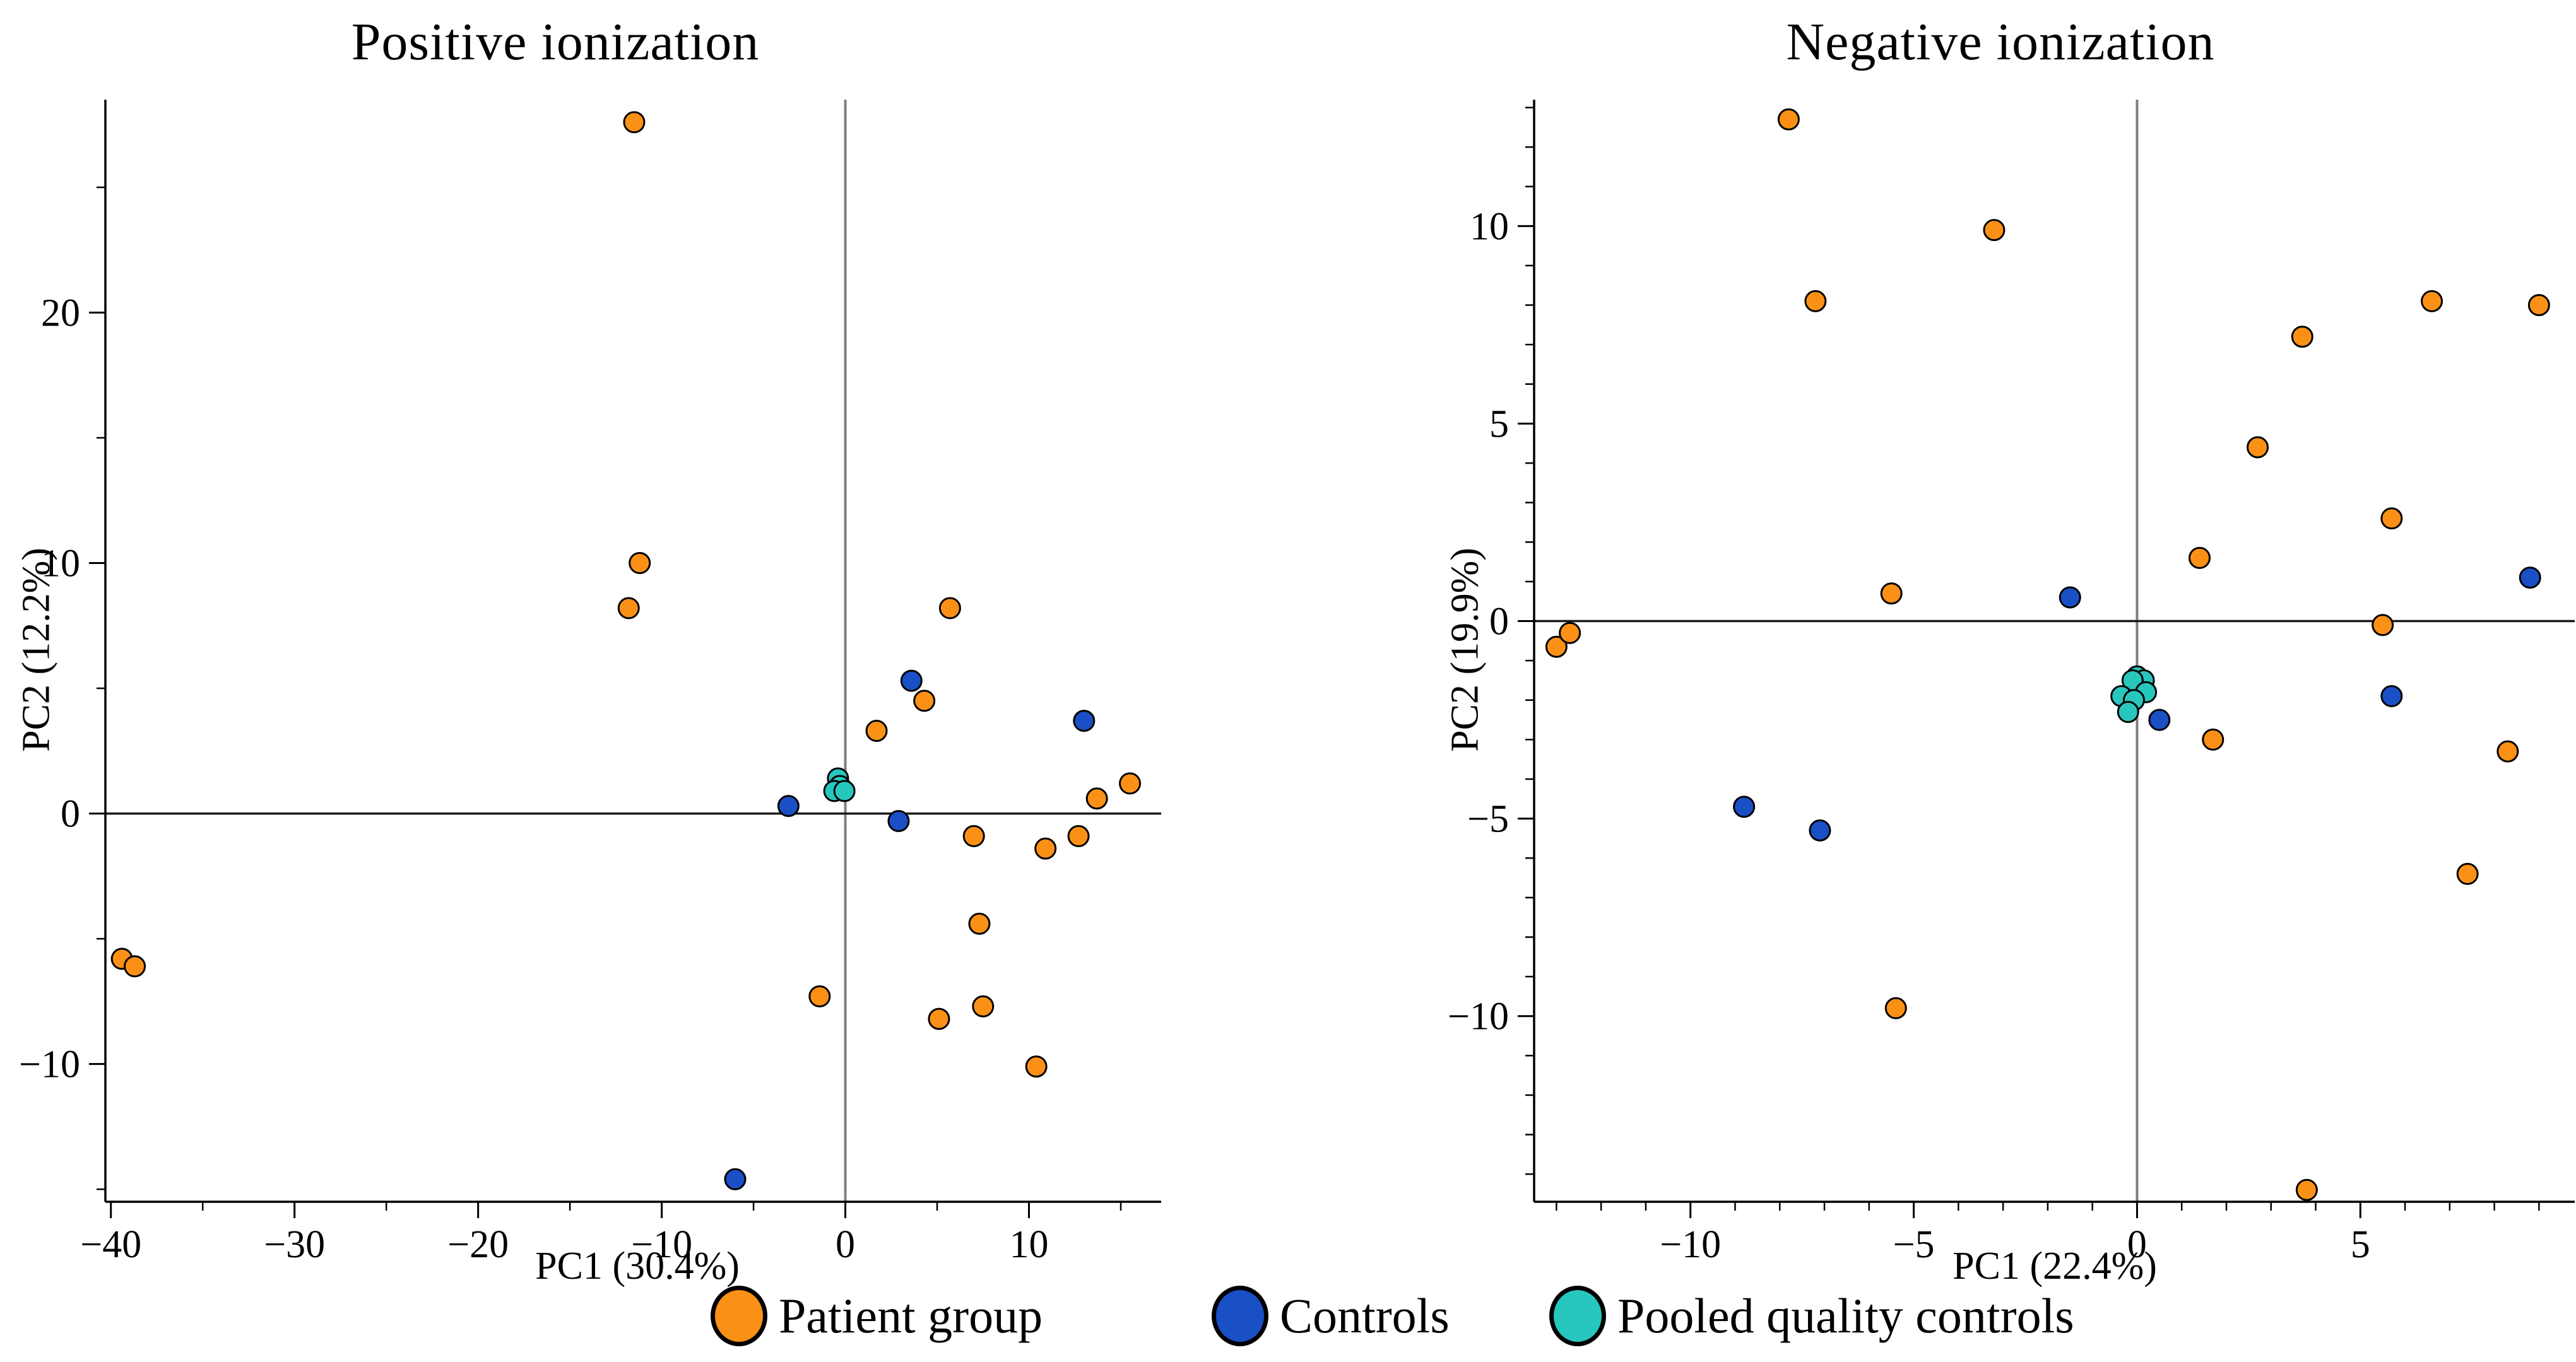 The width and height of the screenshot is (2576, 1362). I want to click on x-tick-label: −5, so click(1914, 1244).